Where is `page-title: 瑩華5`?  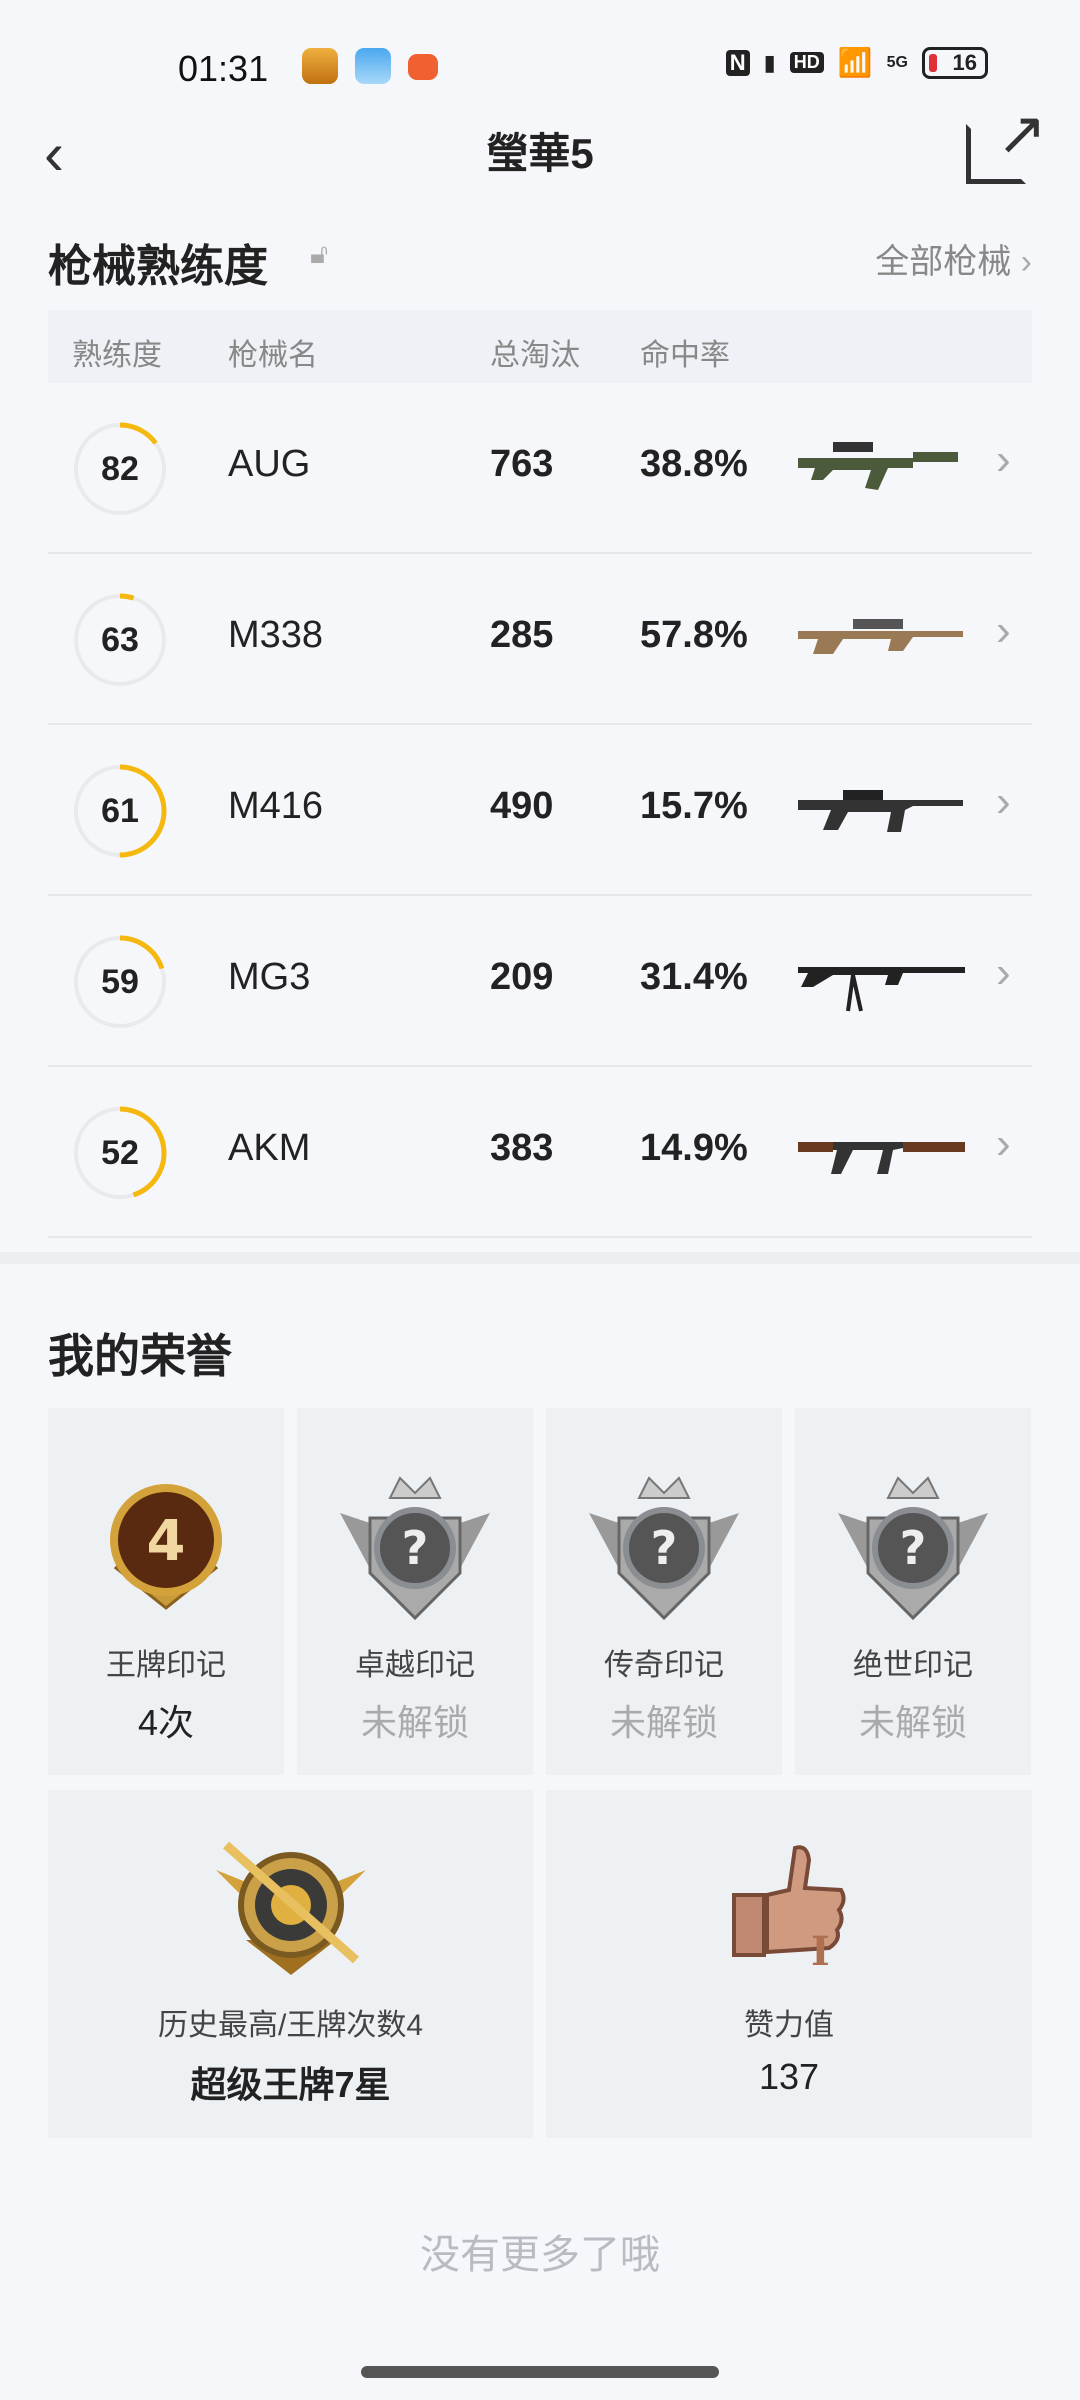
page-title: 瑩華5 is located at coordinates (540, 153).